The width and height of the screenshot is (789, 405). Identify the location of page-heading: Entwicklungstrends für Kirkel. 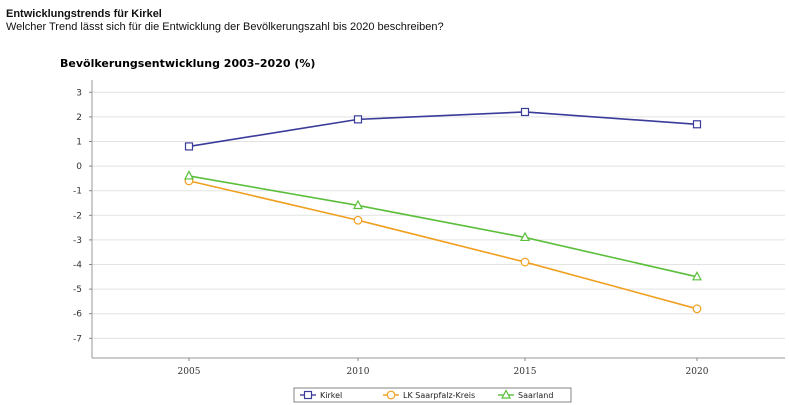
(84, 14).